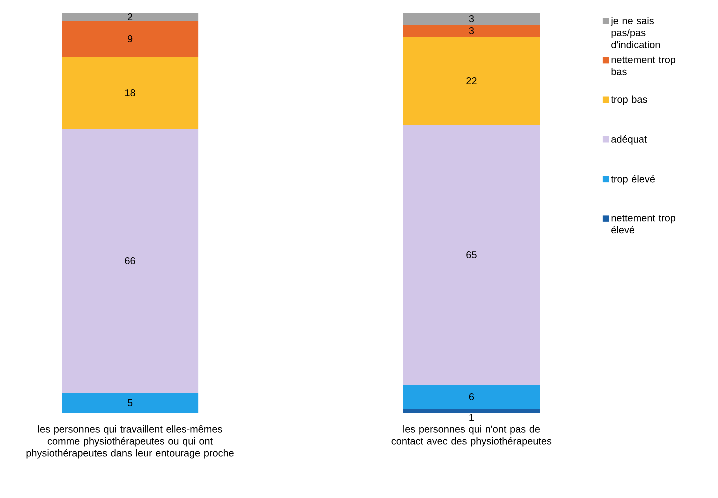 The image size is (718, 498). Describe the element at coordinates (635, 32) in the screenshot. I see `legend-label: je ne sais pas/pas d'indication` at that location.